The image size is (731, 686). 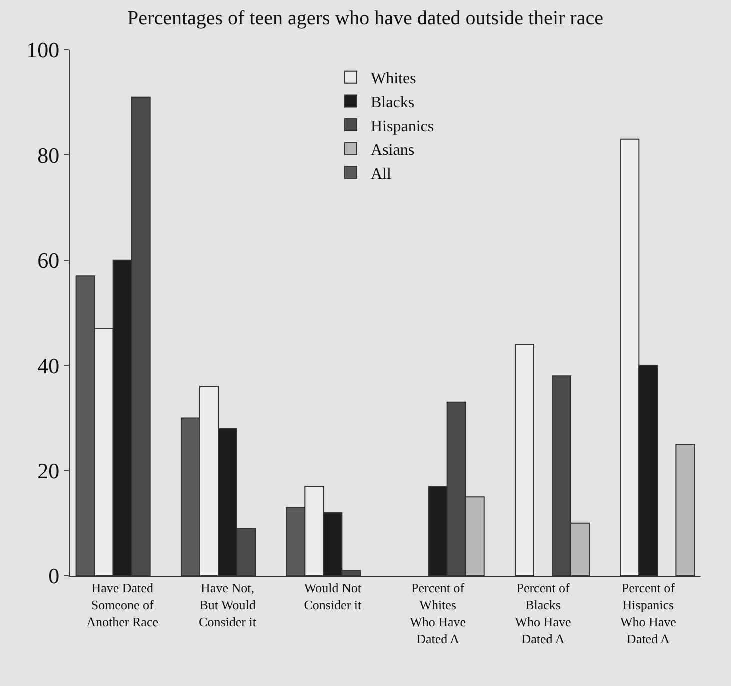 What do you see at coordinates (648, 613) in the screenshot?
I see `x-tick-label: Percent of Hispanics Who Have Dated A` at bounding box center [648, 613].